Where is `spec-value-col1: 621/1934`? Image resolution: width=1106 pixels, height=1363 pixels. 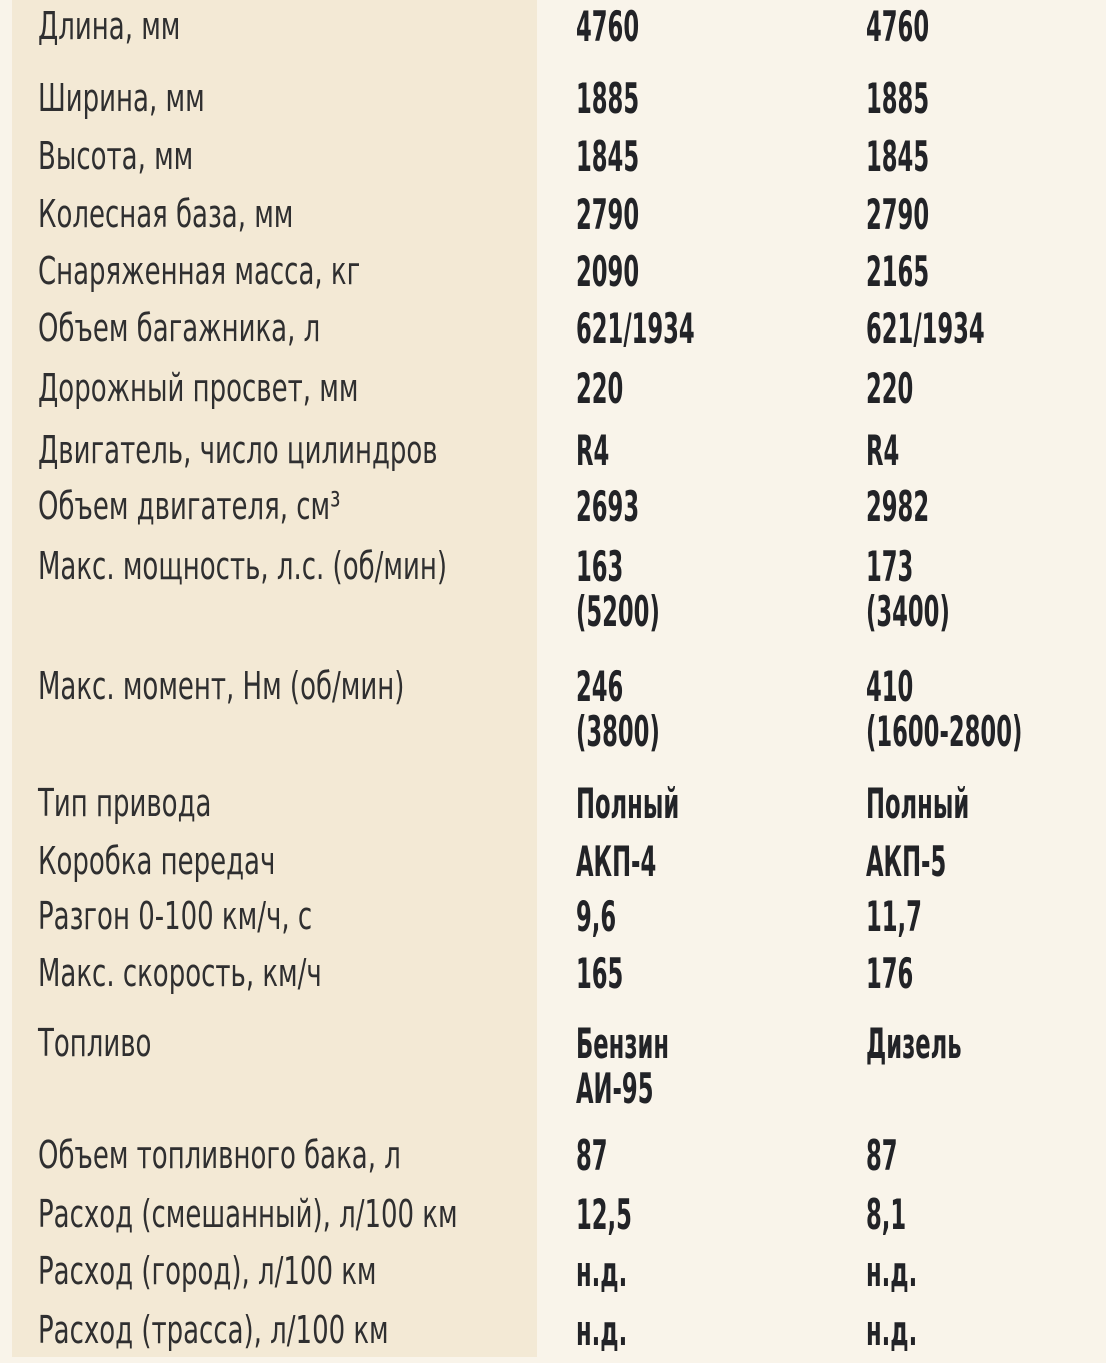 spec-value-col1: 621/1934 is located at coordinates (635, 328).